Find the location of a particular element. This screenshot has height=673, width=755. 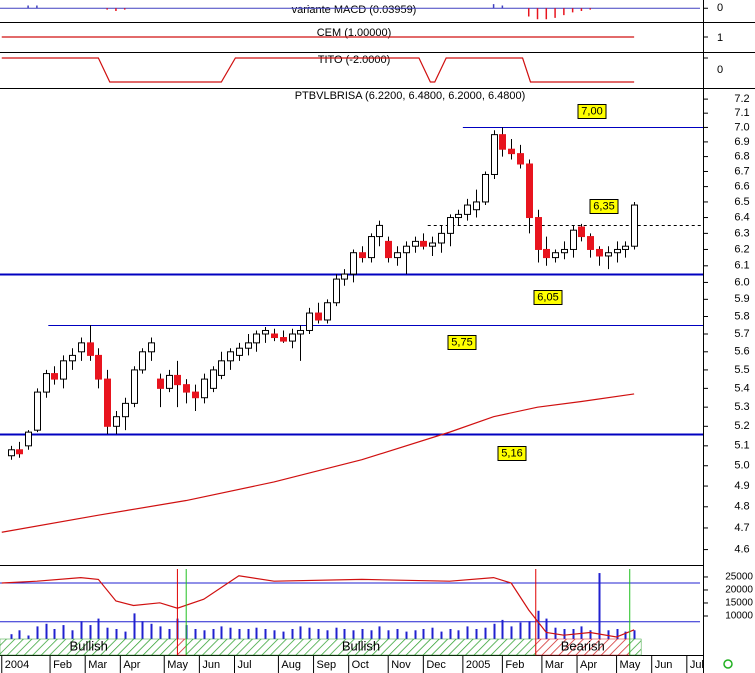

y-tick-label: 6.2 is located at coordinates (741, 249).